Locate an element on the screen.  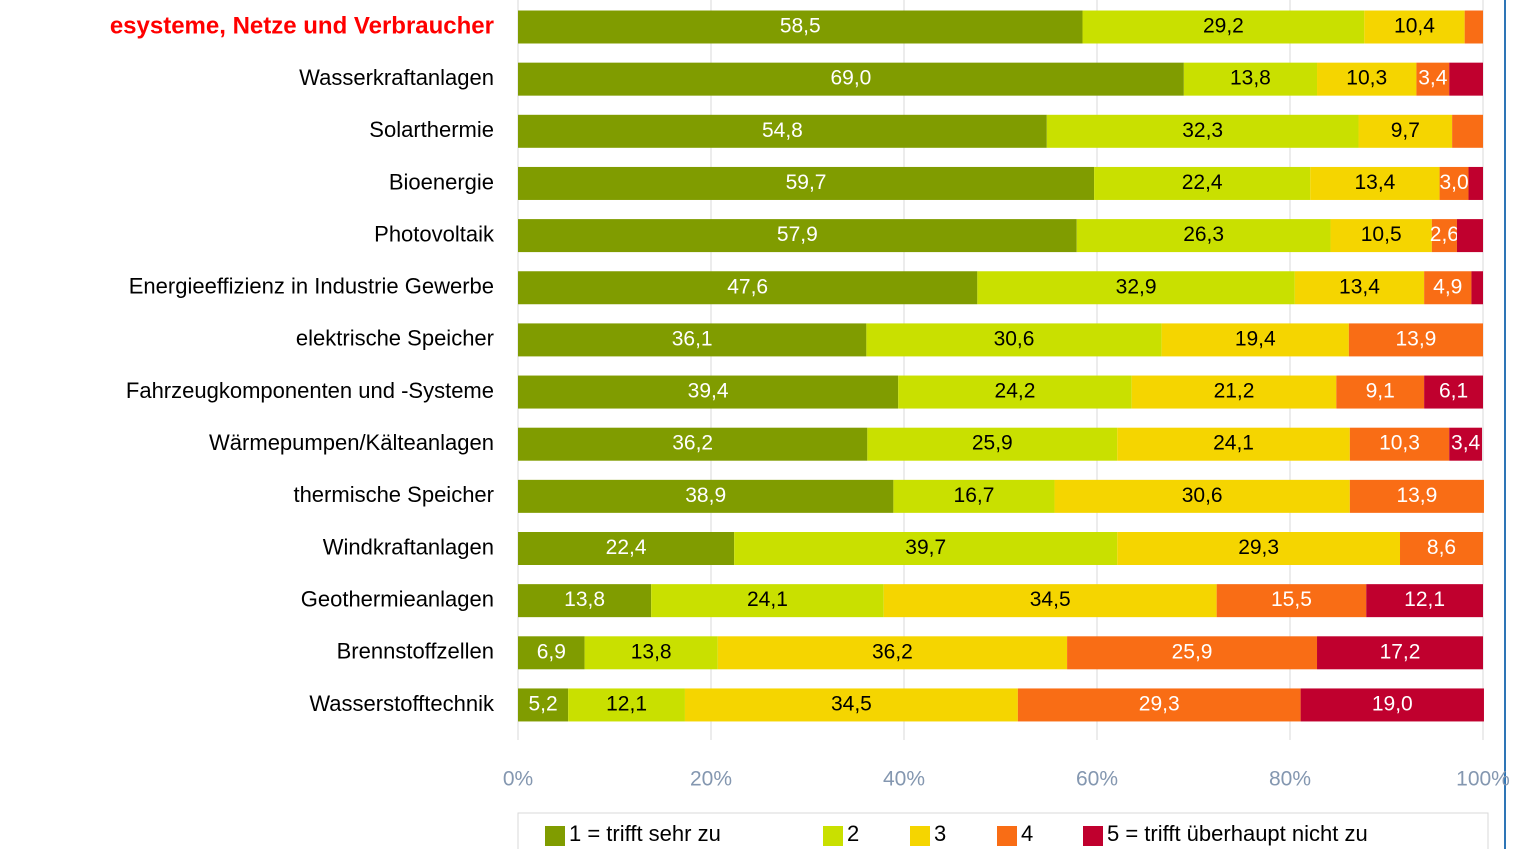
x-tick-label: 20% is located at coordinates (711, 779).